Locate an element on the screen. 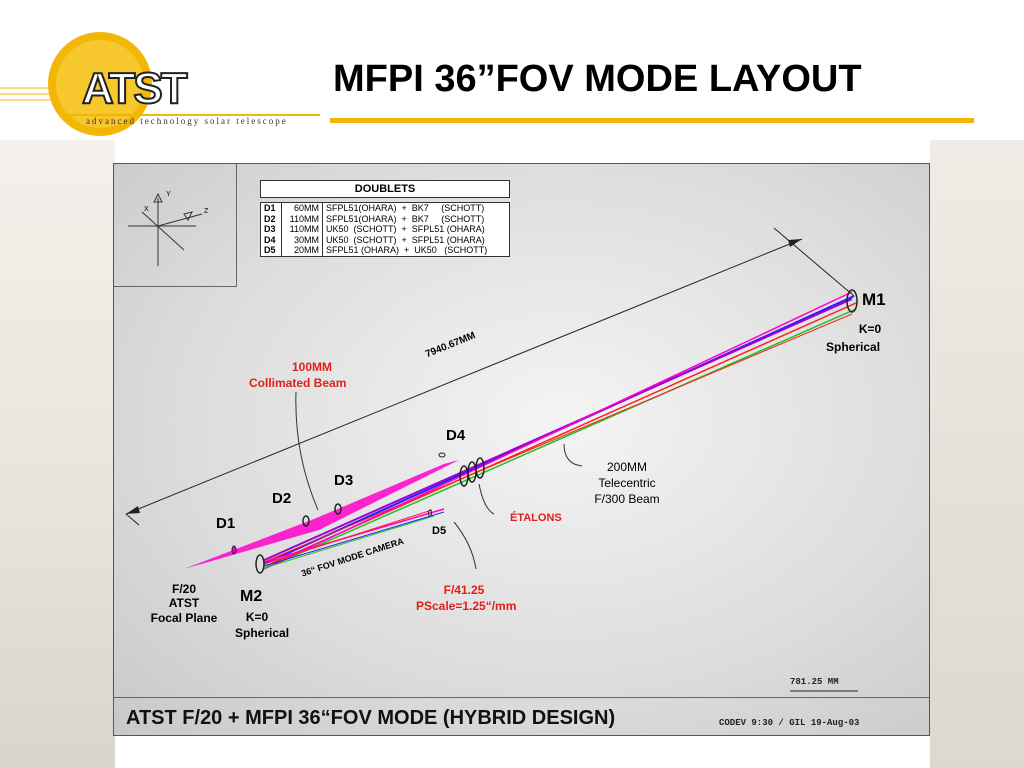  doublet-id: D2 is located at coordinates (271, 218).